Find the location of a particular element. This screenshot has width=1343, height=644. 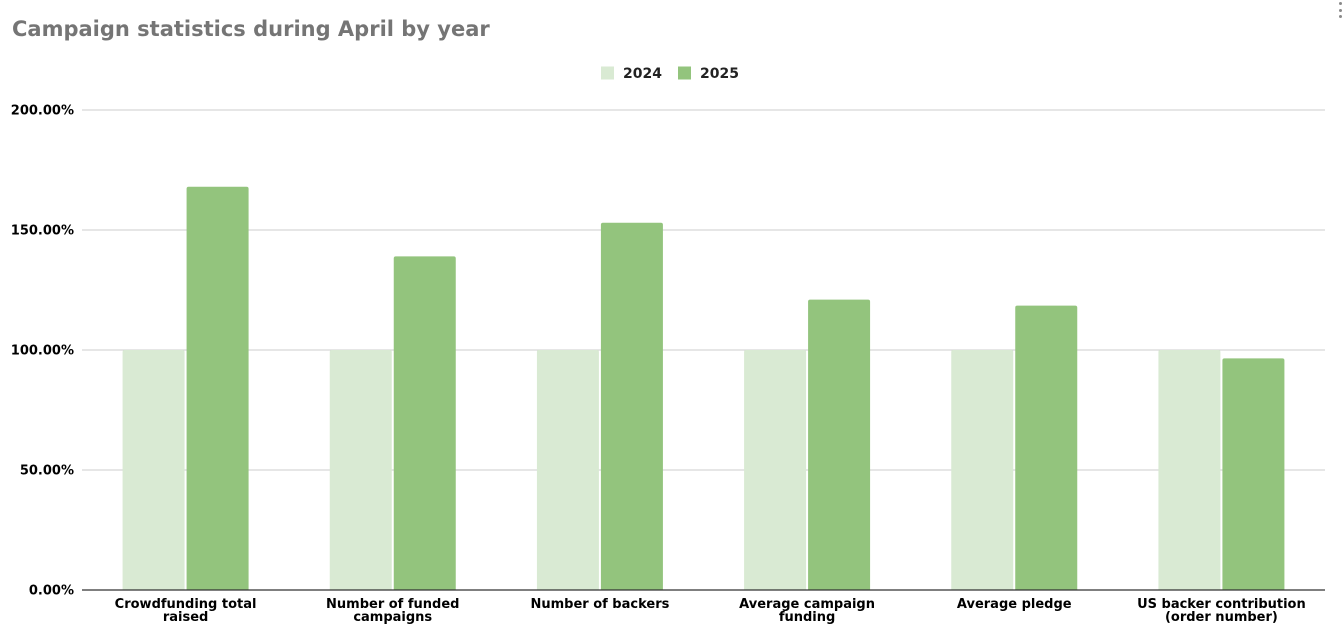

y-axis-ticks: 0.00% 50.00% 100.00% 150.00% 200.00% is located at coordinates (42, 351).